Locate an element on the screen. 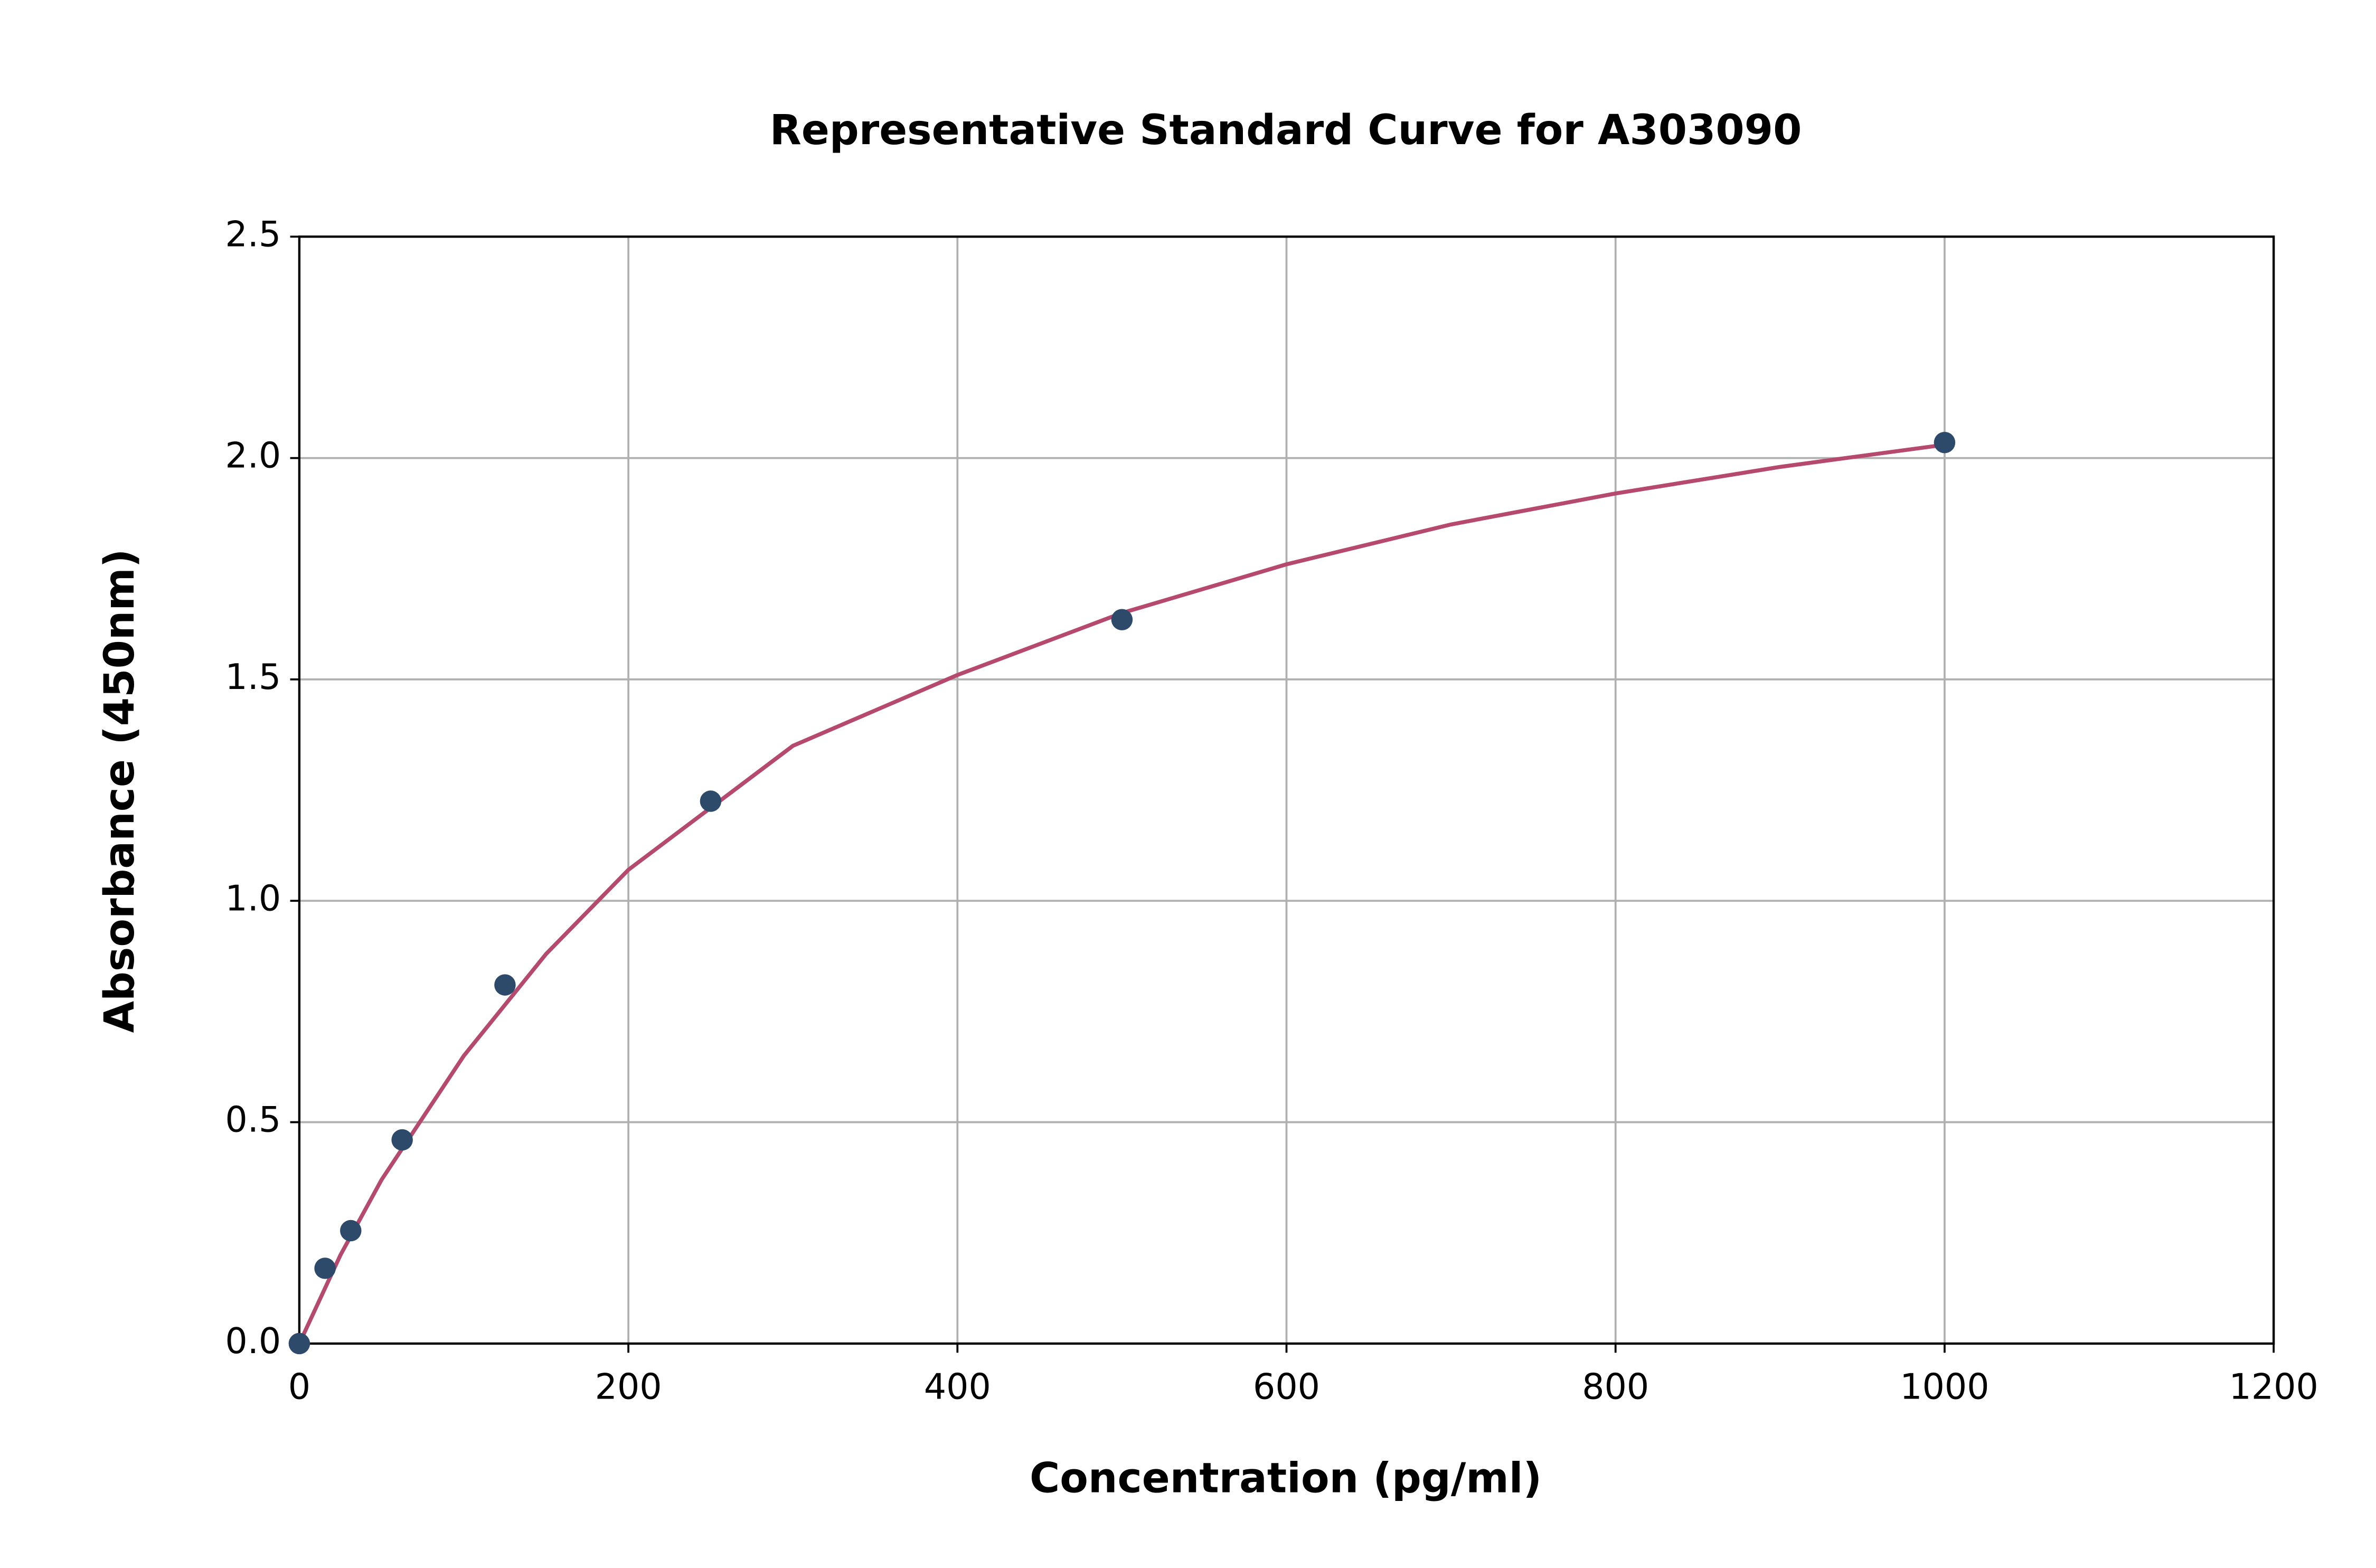 Image resolution: width=2376 pixels, height=1568 pixels. x-tick-label: 1200 is located at coordinates (2273, 1387).